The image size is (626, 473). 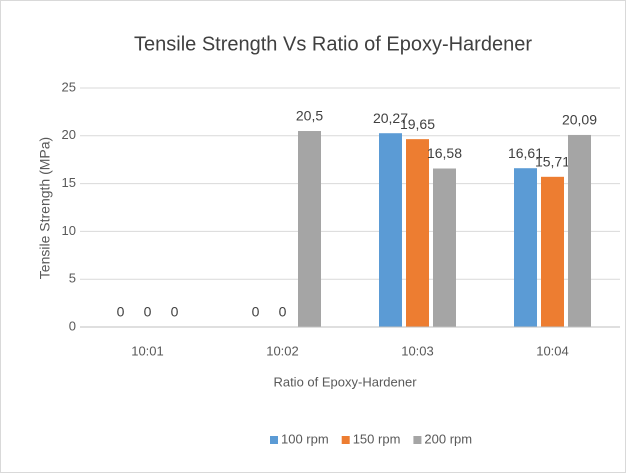 I want to click on data-label: 16,58, so click(x=444, y=153).